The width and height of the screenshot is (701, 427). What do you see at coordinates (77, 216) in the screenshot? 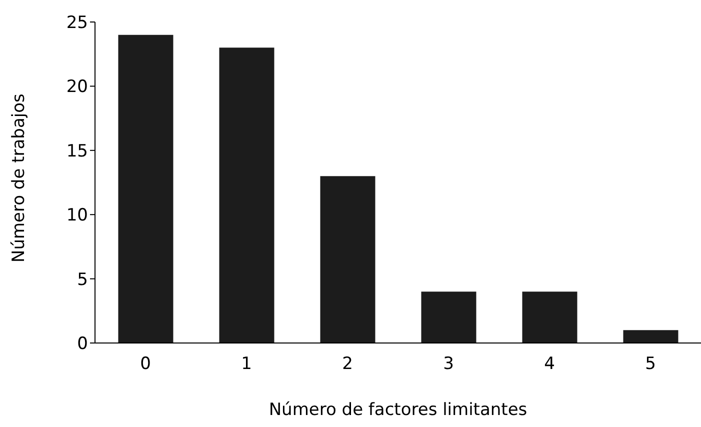
I see `y-tick-label: 10` at bounding box center [77, 216].